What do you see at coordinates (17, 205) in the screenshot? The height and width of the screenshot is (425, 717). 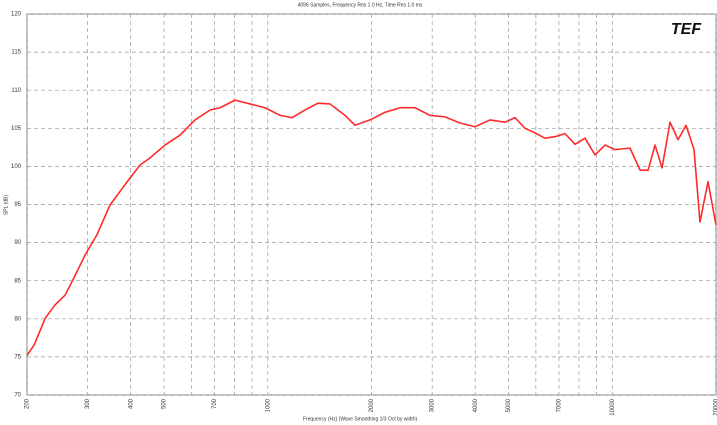 I see `y-tick-label: 95` at bounding box center [17, 205].